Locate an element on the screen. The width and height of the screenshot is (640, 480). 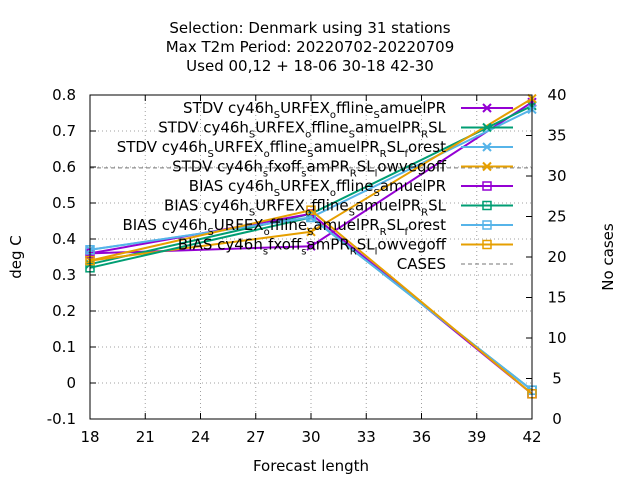
legend-text: BIAS cy46h is located at coordinates (231, 186).